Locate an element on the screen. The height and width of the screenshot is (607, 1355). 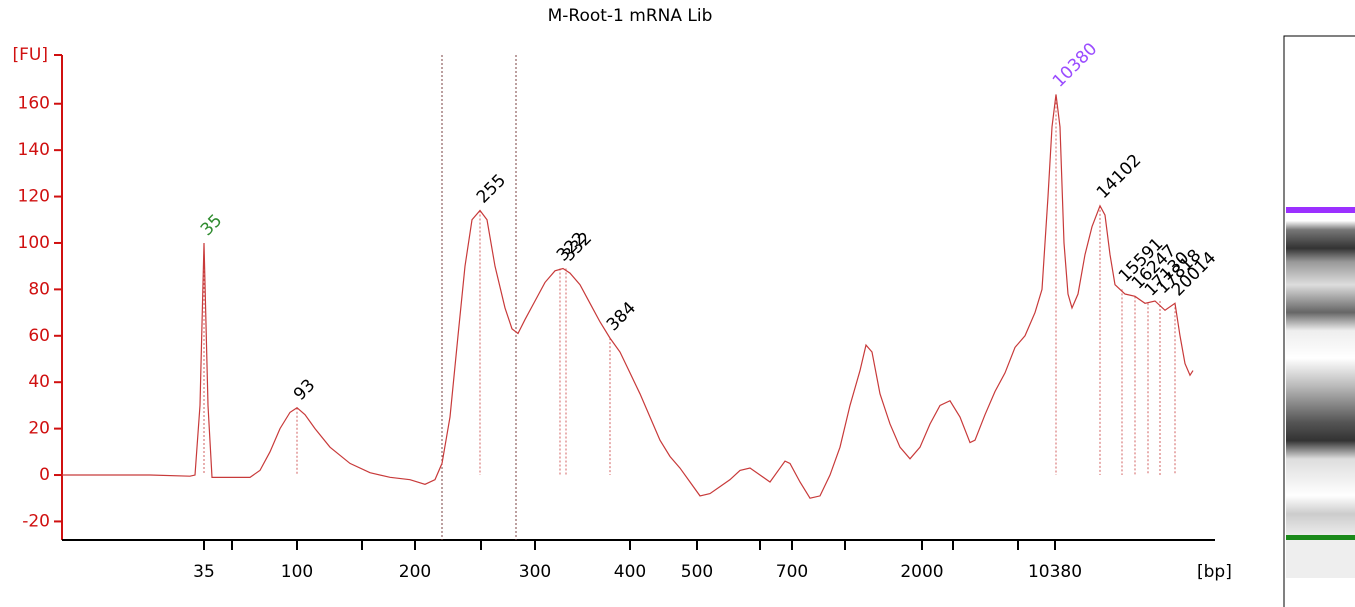
x-tick-label: 10380 is located at coordinates (1055, 572).